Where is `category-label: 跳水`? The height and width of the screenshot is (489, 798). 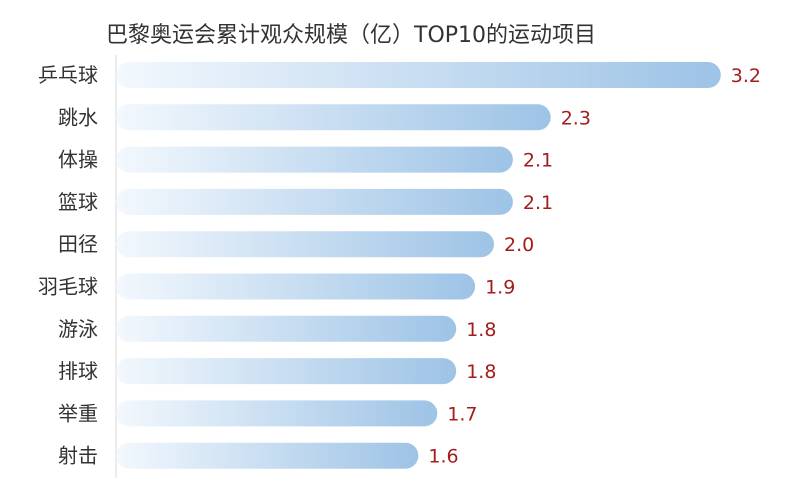
category-label: 跳水 is located at coordinates (78, 117).